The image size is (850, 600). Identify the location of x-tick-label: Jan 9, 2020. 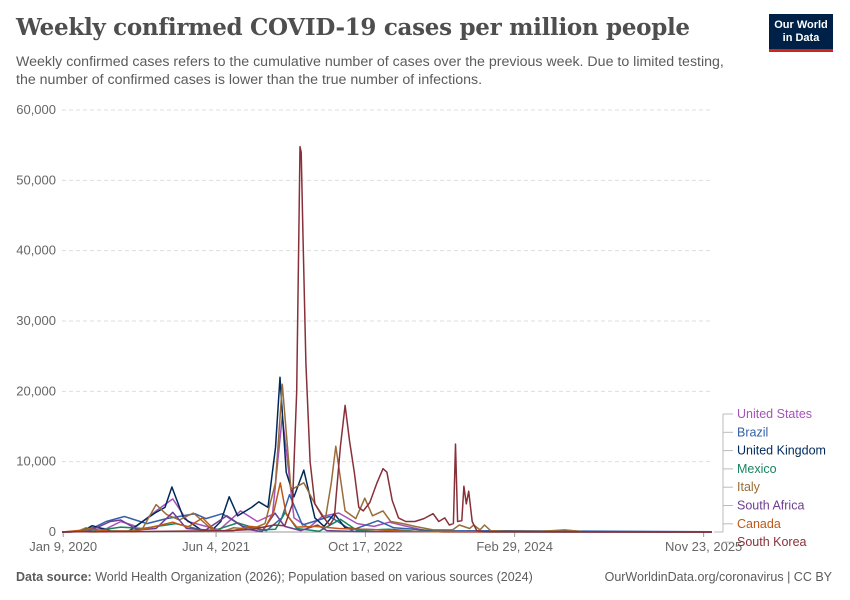
(63, 546).